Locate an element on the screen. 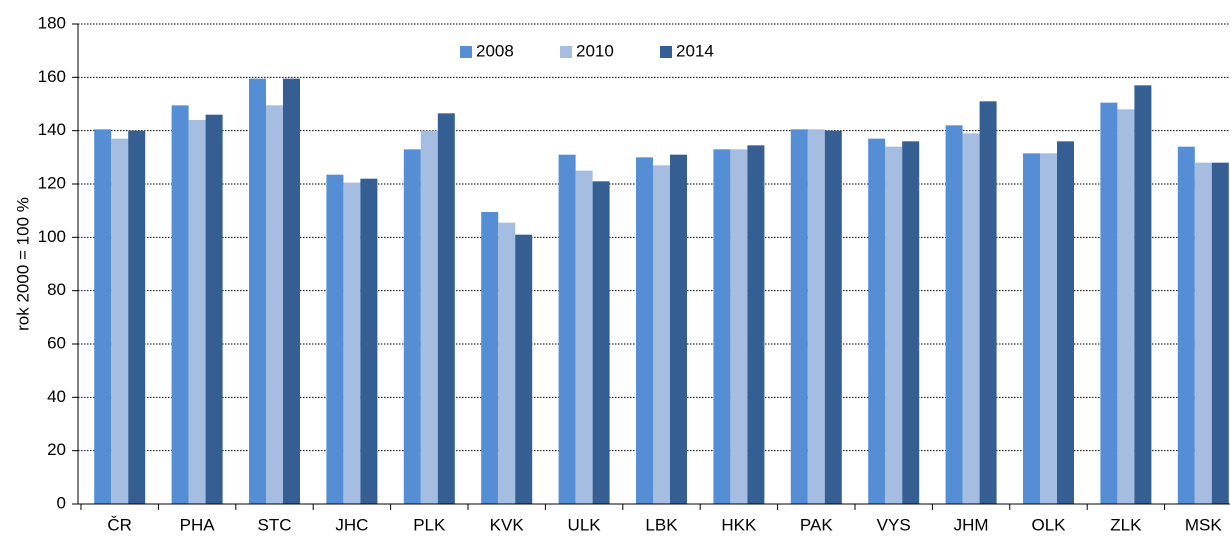  x-tick-label: JHC is located at coordinates (351, 524).